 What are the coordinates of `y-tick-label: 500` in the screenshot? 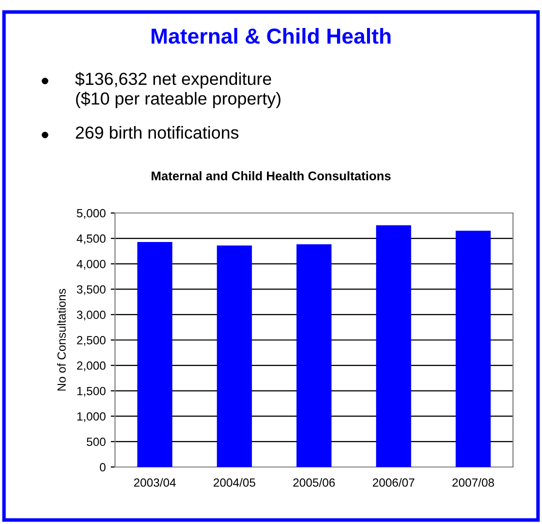 It's located at (96, 442).